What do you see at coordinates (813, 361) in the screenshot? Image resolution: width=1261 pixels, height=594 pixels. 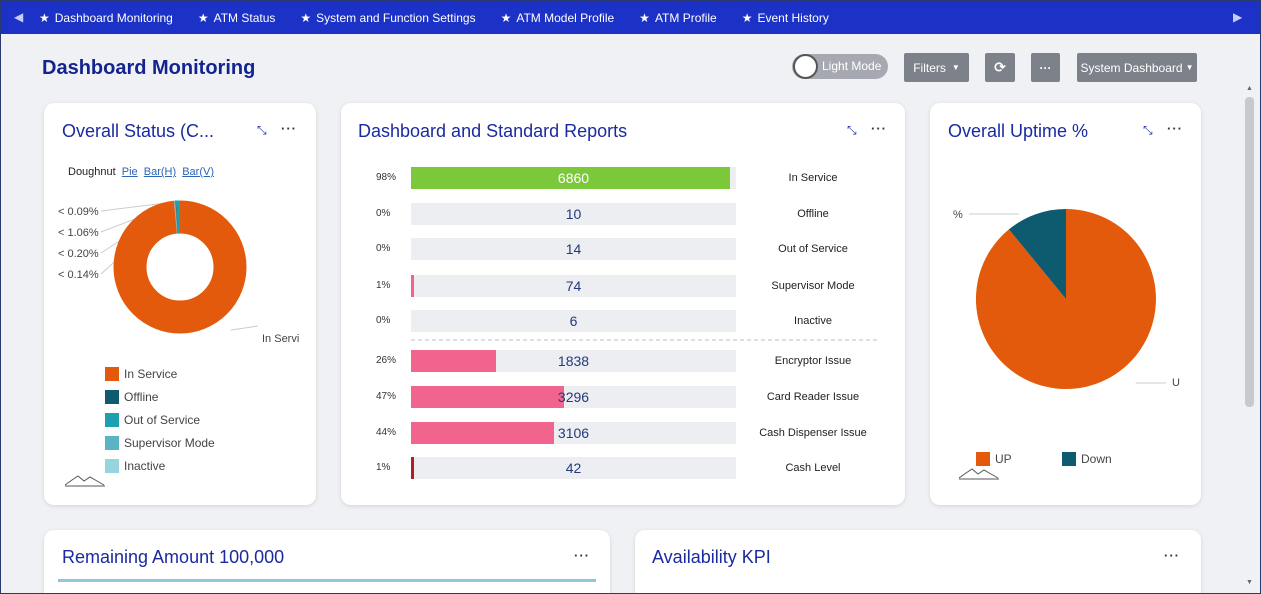 I see `report-row-label: Encryptor Issue` at bounding box center [813, 361].